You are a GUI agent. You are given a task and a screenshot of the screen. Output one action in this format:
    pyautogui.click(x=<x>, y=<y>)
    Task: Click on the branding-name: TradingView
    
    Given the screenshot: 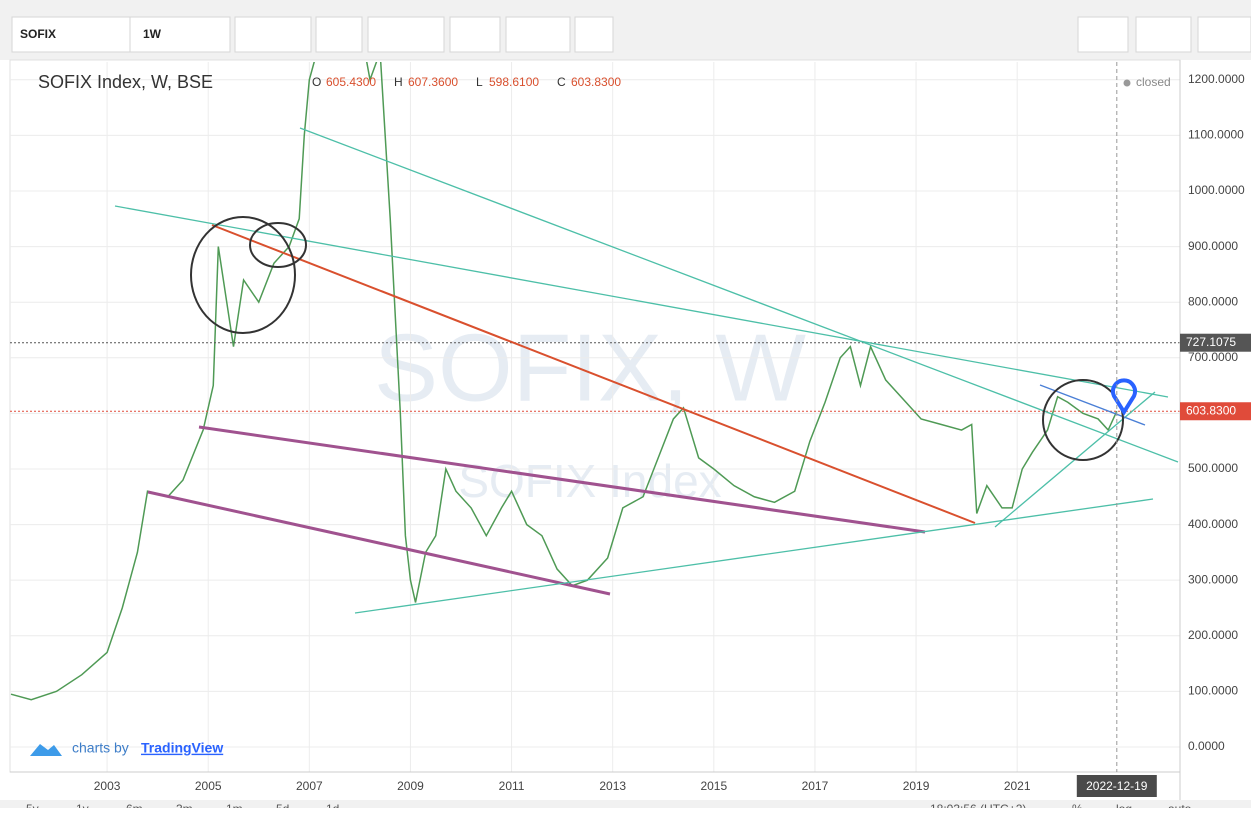 What is the action you would take?
    pyautogui.click(x=182, y=748)
    